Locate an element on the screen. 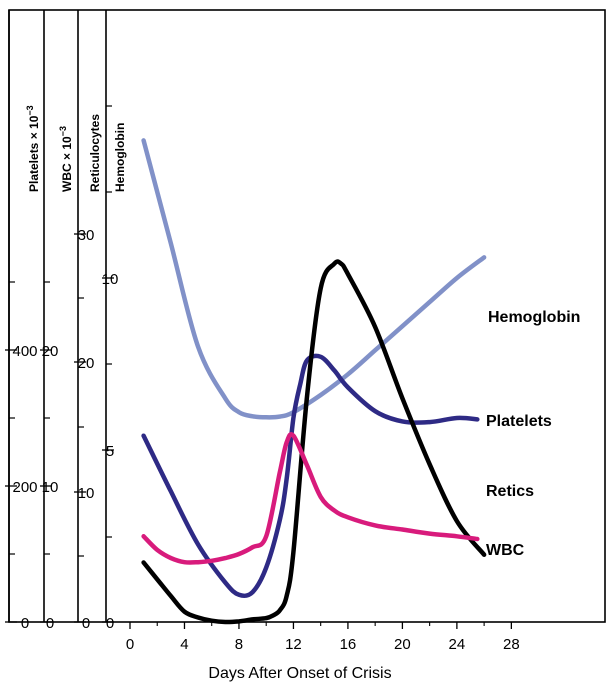 The image size is (608, 686). y-tick-label-platelets: 0 is located at coordinates (25, 623).